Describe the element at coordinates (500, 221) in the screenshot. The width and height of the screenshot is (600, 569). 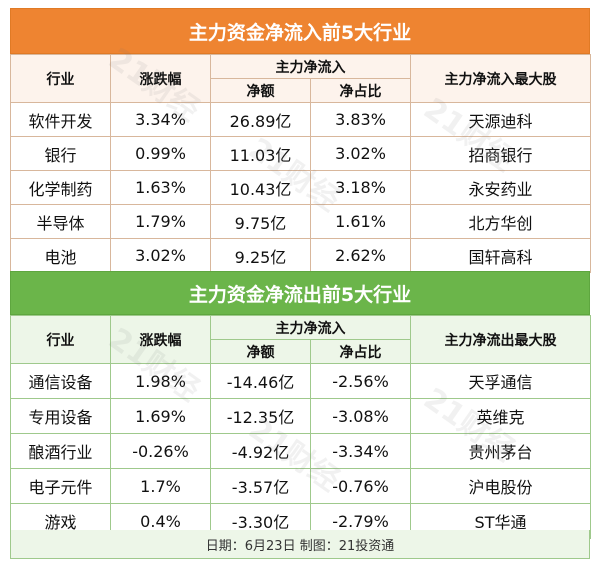
I see `stock-cell: 北方华创` at that location.